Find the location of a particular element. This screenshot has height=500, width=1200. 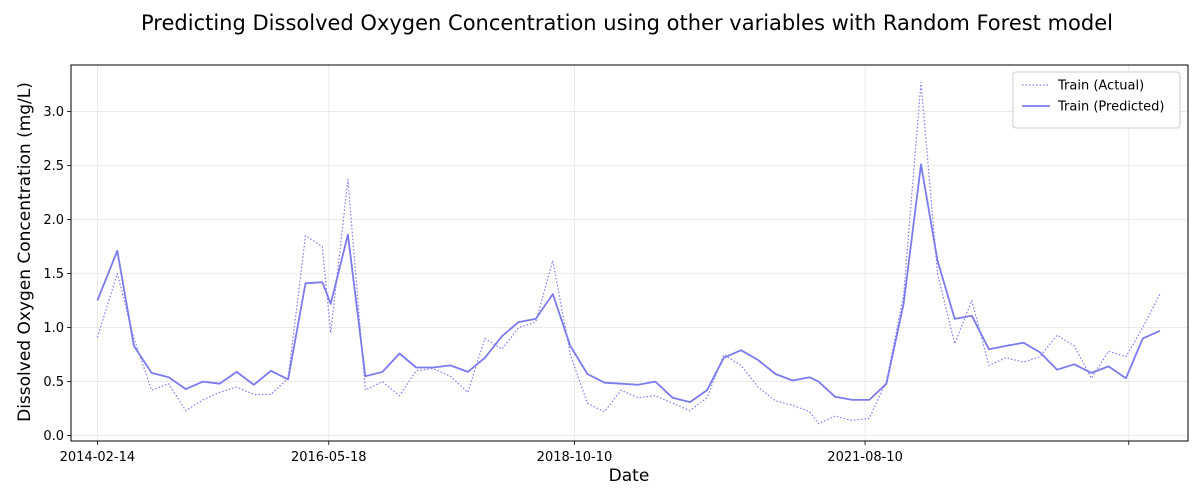

legend: Train (Actual) Train (Predicted) is located at coordinates (1096, 100).